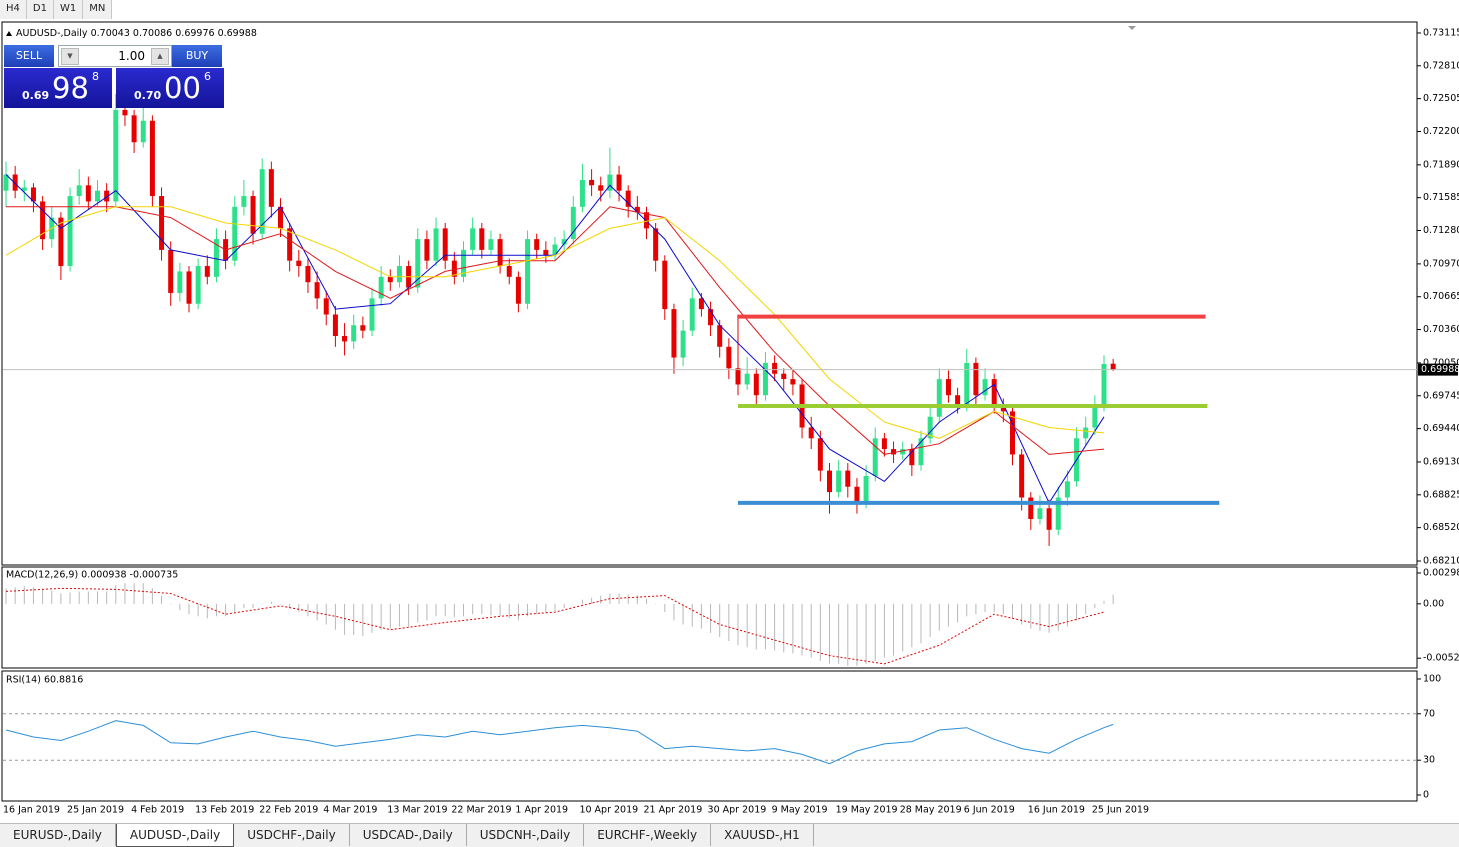  What do you see at coordinates (29, 56) in the screenshot?
I see `sell-button: SELL` at bounding box center [29, 56].